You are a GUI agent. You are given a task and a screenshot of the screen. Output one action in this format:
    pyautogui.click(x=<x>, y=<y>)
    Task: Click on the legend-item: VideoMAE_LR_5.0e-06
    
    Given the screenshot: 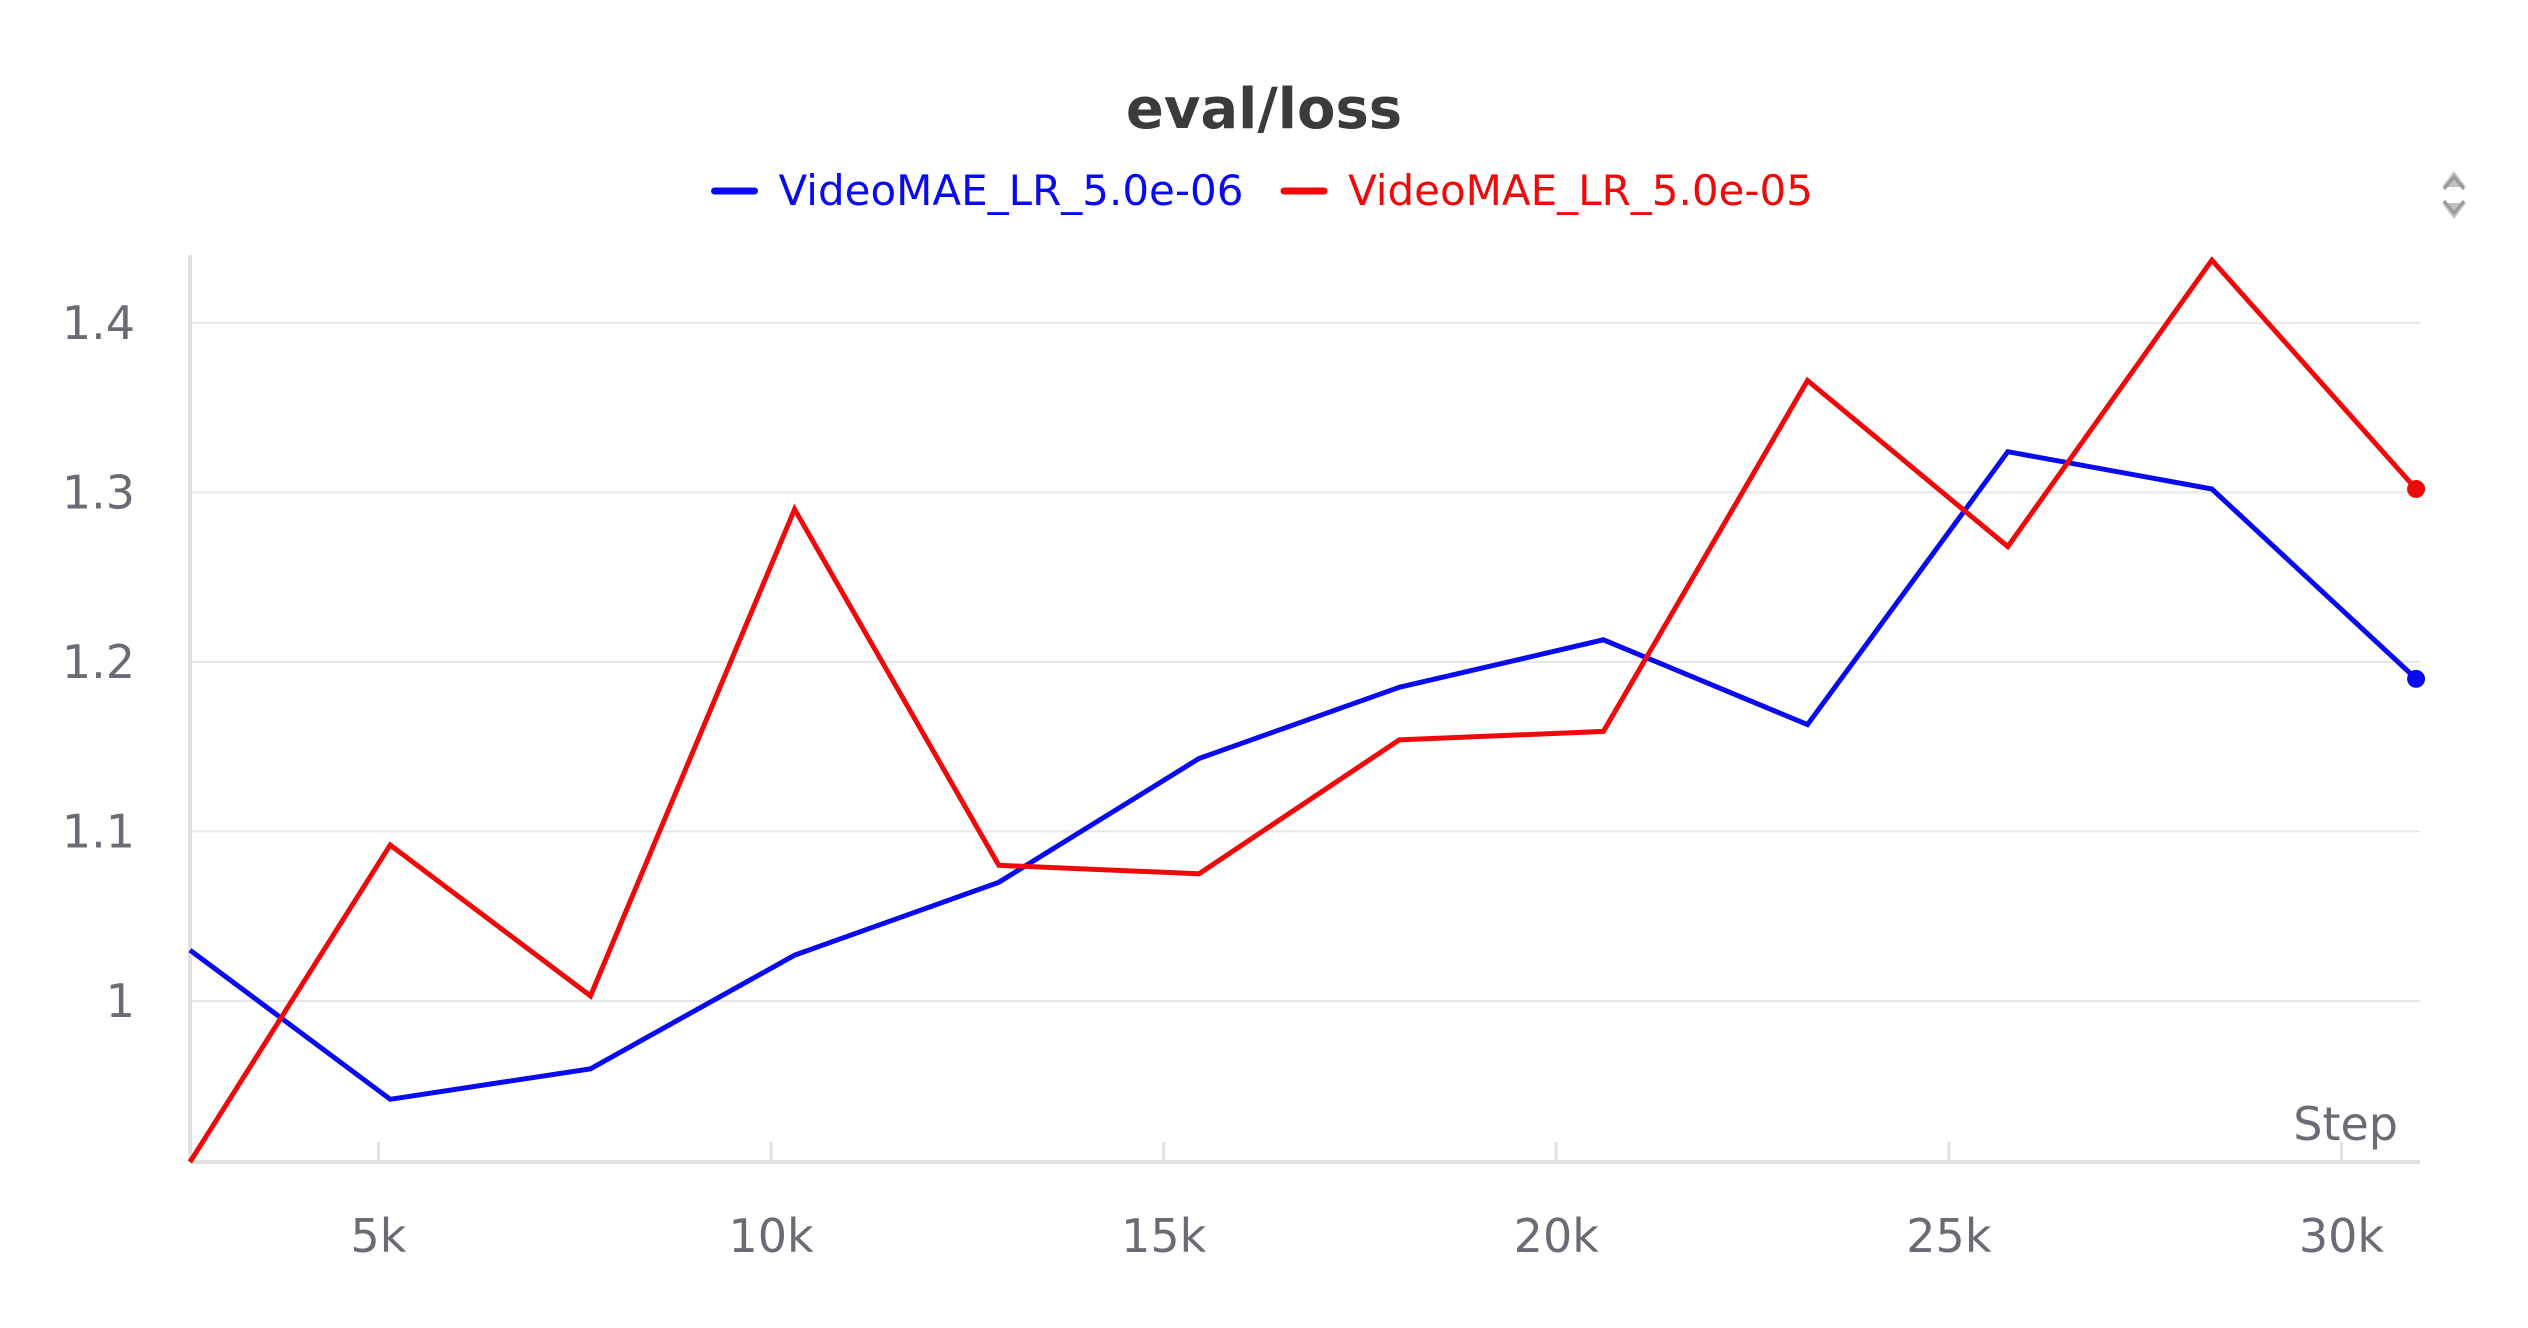 What is the action you would take?
    pyautogui.click(x=977, y=190)
    